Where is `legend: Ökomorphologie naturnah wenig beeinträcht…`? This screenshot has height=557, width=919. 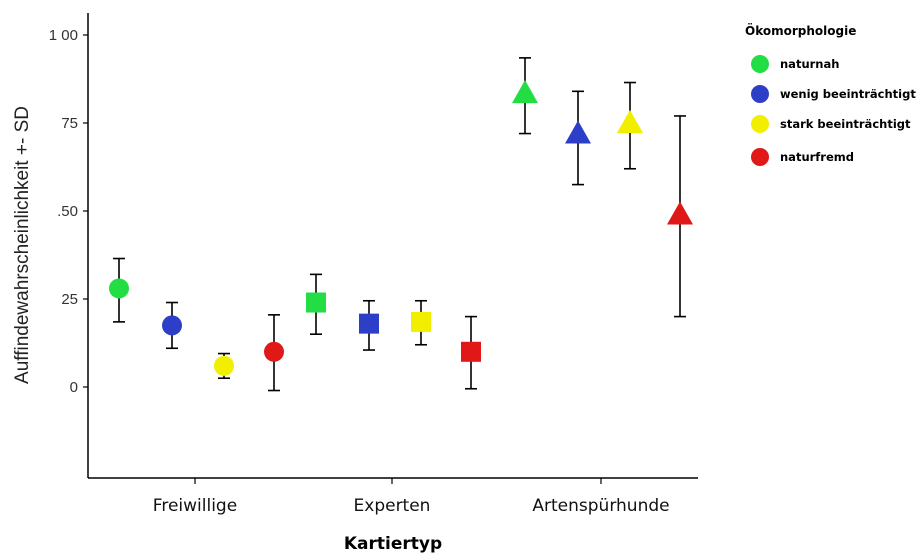 legend: Ökomorphologie naturnah wenig beeinträcht… is located at coordinates (830, 94).